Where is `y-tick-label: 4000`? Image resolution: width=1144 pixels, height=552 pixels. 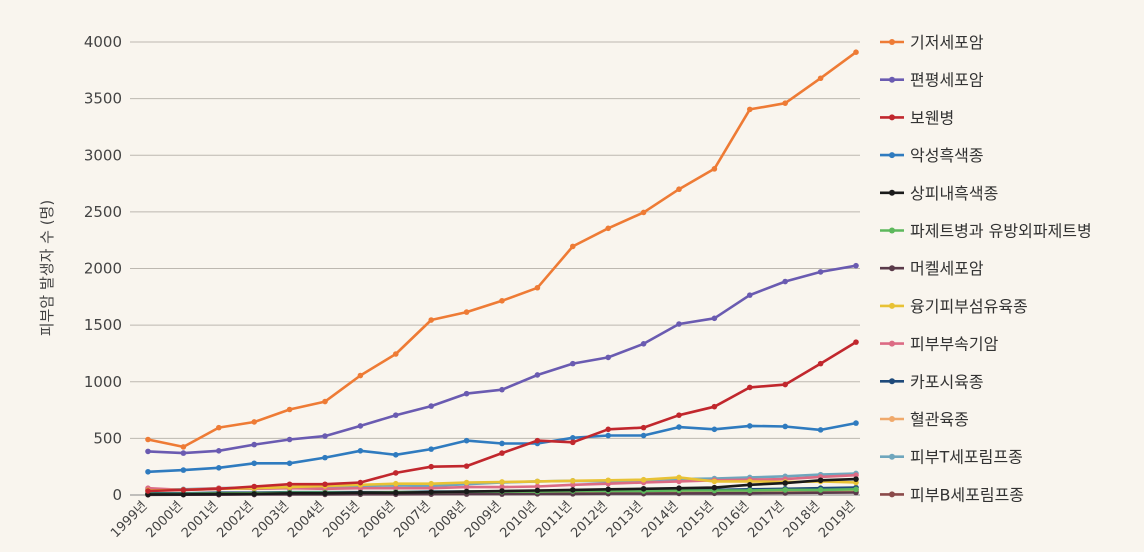 y-tick-label: 4000 is located at coordinates (103, 42).